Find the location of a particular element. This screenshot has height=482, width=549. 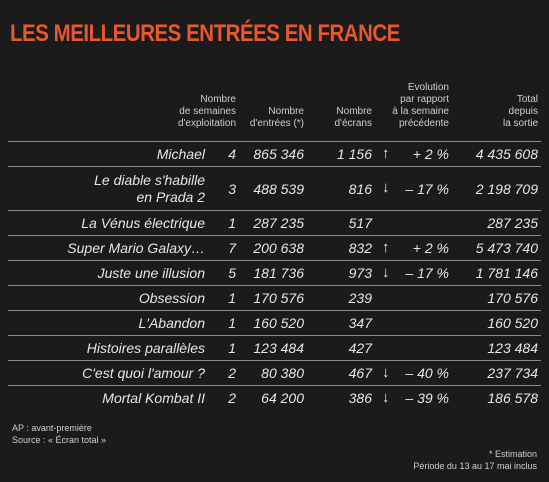

footnote: Période du 13 au 17 mai inclus is located at coordinates (475, 466).